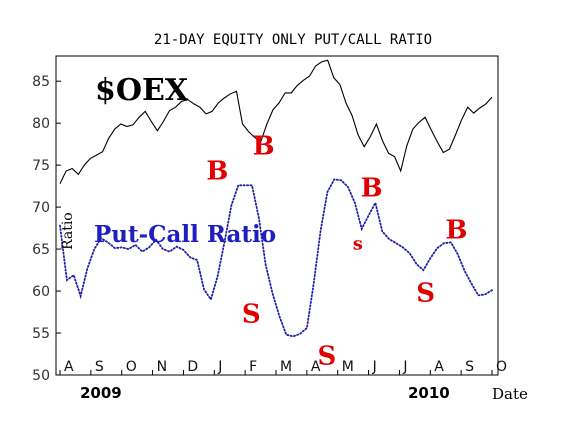 This screenshot has width=576, height=432. I want to click on x-axis-label: Date, so click(510, 394).